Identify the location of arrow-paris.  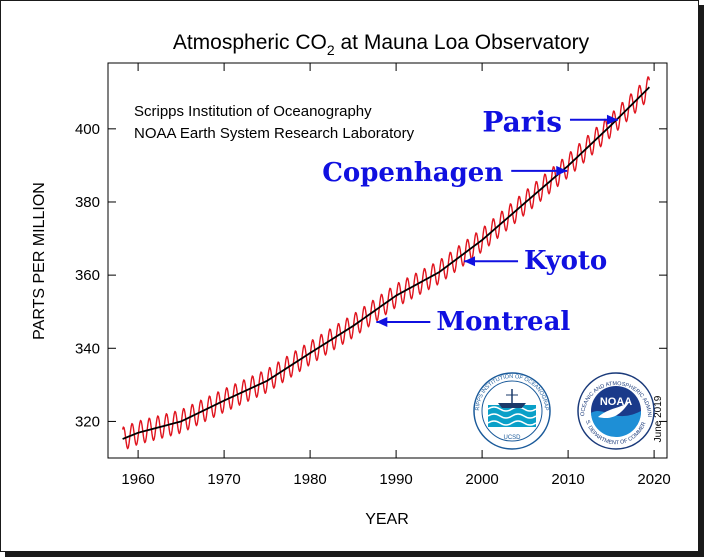
(593, 119).